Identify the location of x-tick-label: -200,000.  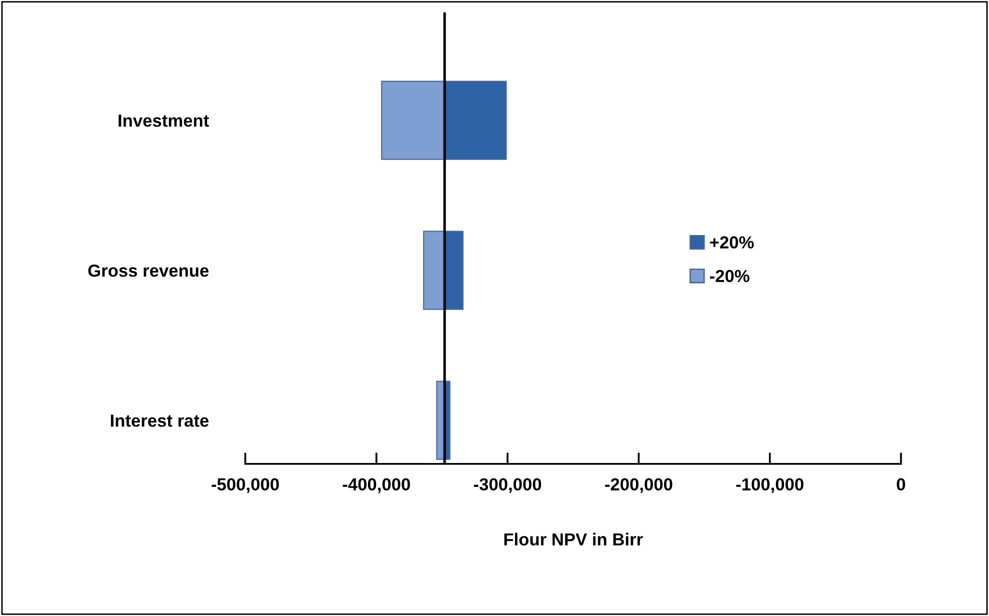
(638, 486).